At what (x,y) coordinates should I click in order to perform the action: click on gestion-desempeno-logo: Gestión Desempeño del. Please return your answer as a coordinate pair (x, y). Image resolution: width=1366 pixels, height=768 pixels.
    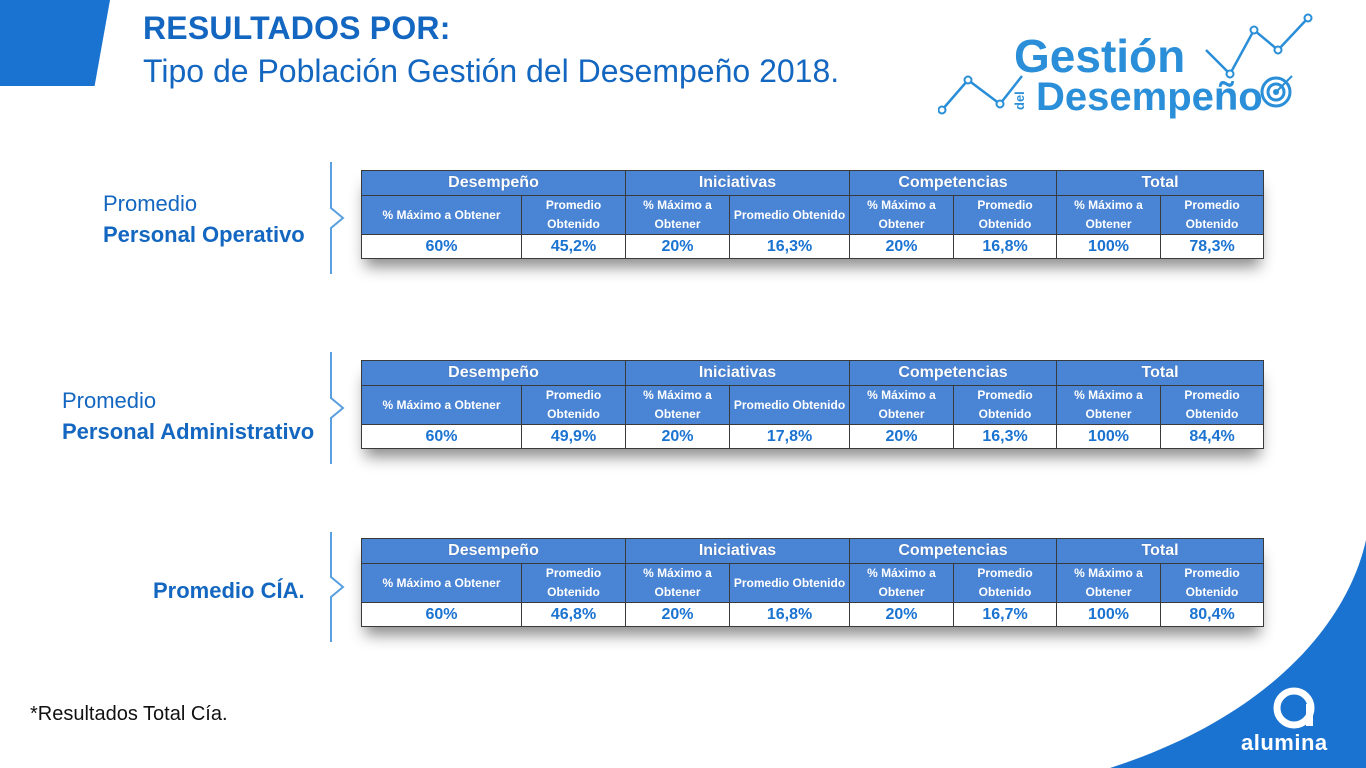
    Looking at the image, I should click on (1125, 66).